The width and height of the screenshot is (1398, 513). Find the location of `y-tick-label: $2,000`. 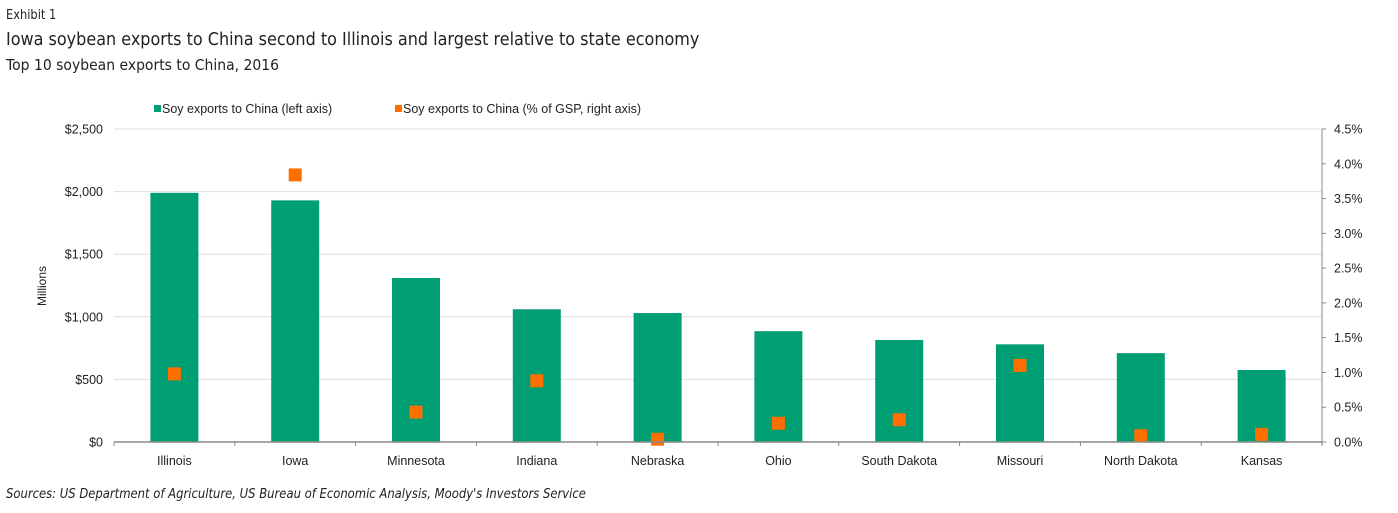

y-tick-label: $2,000 is located at coordinates (84, 192).